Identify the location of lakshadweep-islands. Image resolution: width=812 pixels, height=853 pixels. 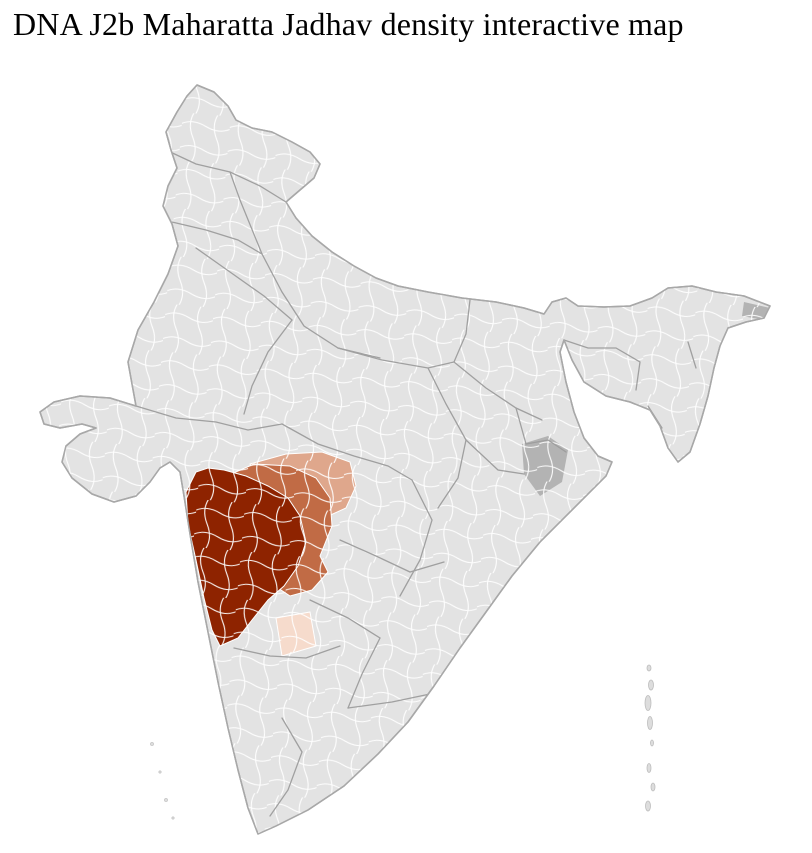
(162, 781).